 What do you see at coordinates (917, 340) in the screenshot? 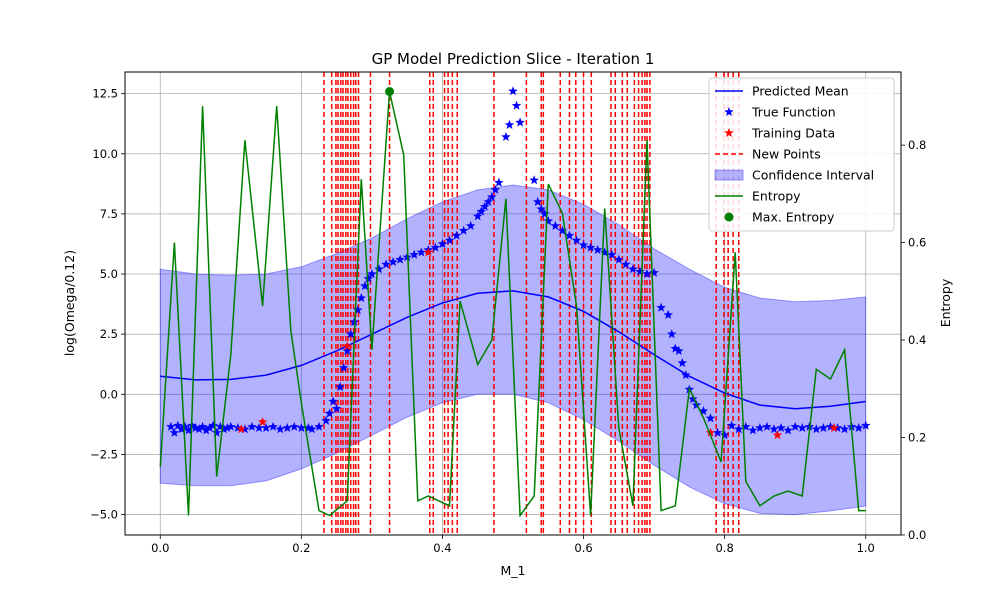
I see `y2-tick-label: 0.4` at bounding box center [917, 340].